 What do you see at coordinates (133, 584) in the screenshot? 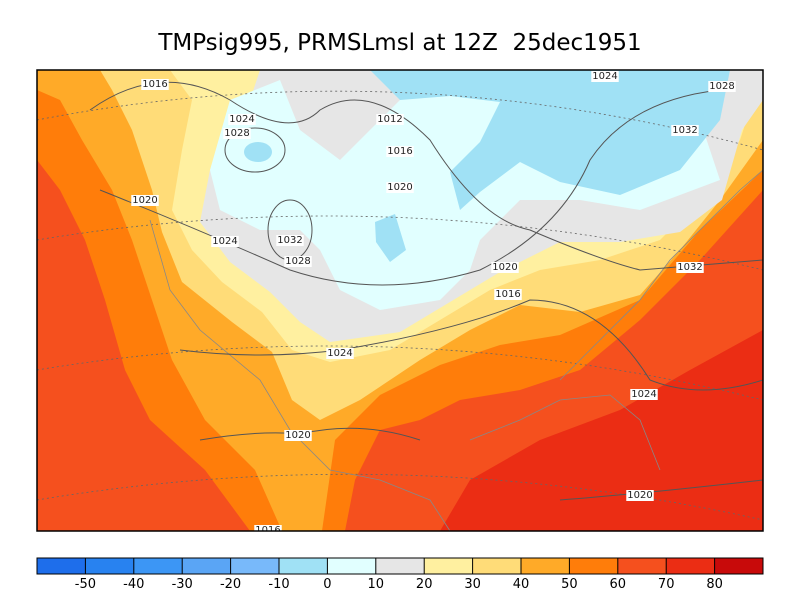
I see `colorbar-tick-label: -40` at bounding box center [133, 584].